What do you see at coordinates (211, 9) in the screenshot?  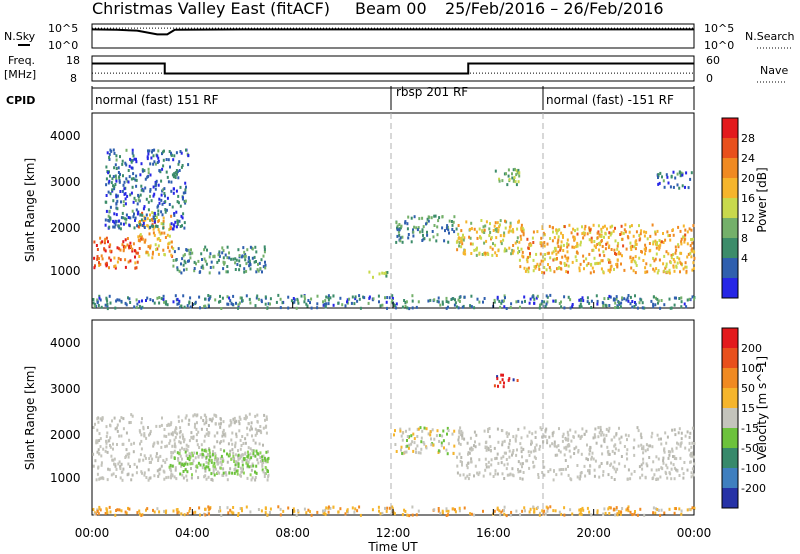 I see `plot-title: Christmas Valley East (fitACF)` at bounding box center [211, 9].